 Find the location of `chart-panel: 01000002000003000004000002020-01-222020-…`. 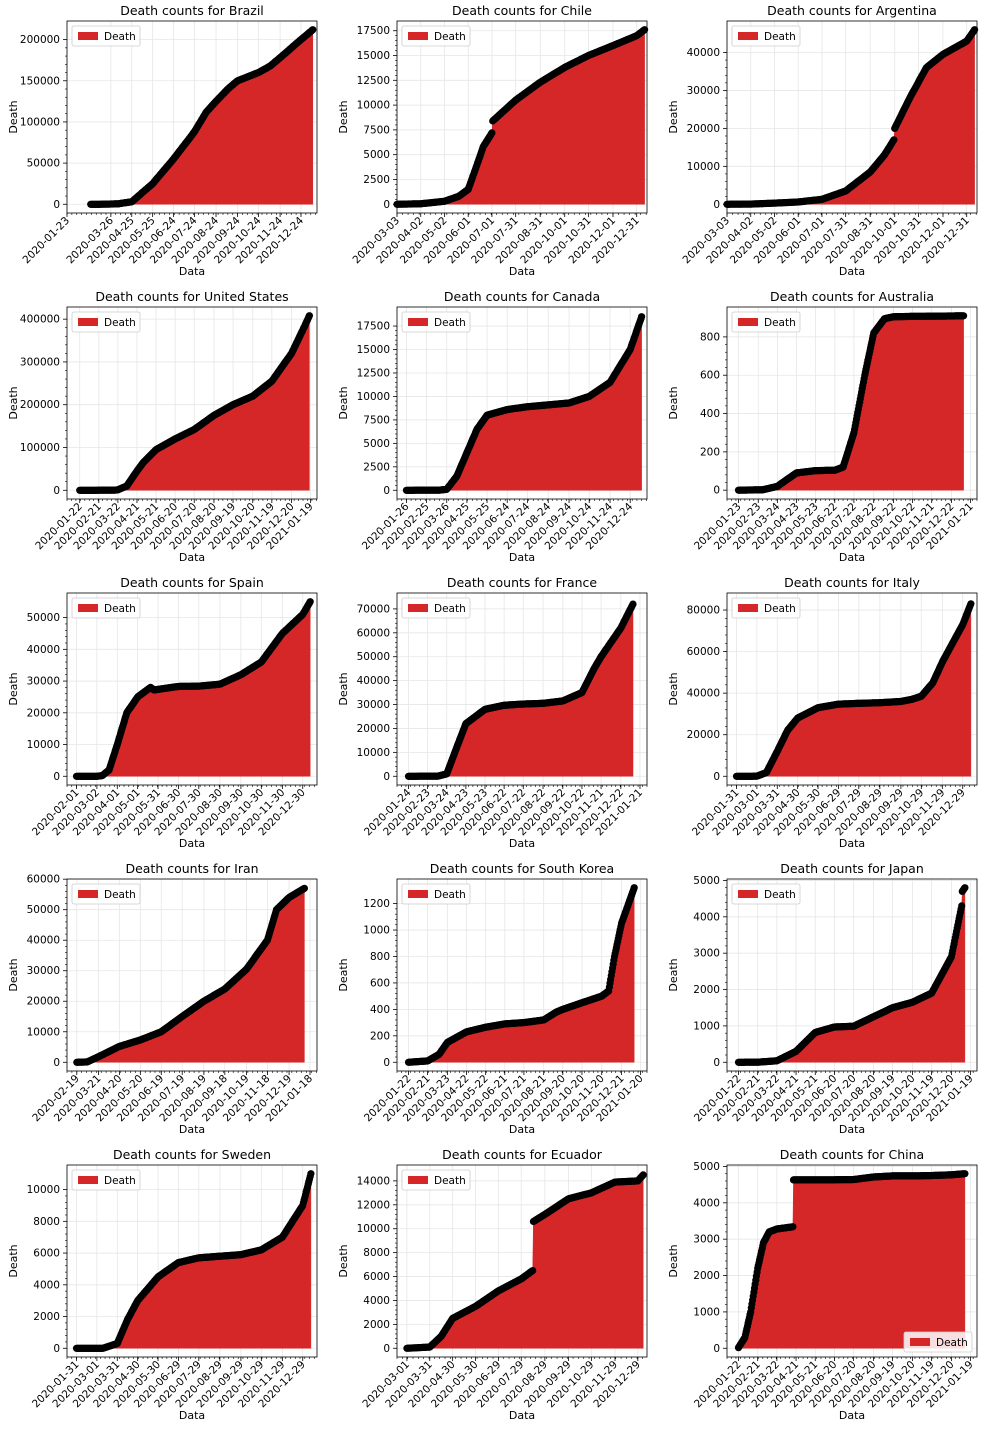

chart-panel: 01000002000003000004000002020-01-222020-… is located at coordinates (162, 426).